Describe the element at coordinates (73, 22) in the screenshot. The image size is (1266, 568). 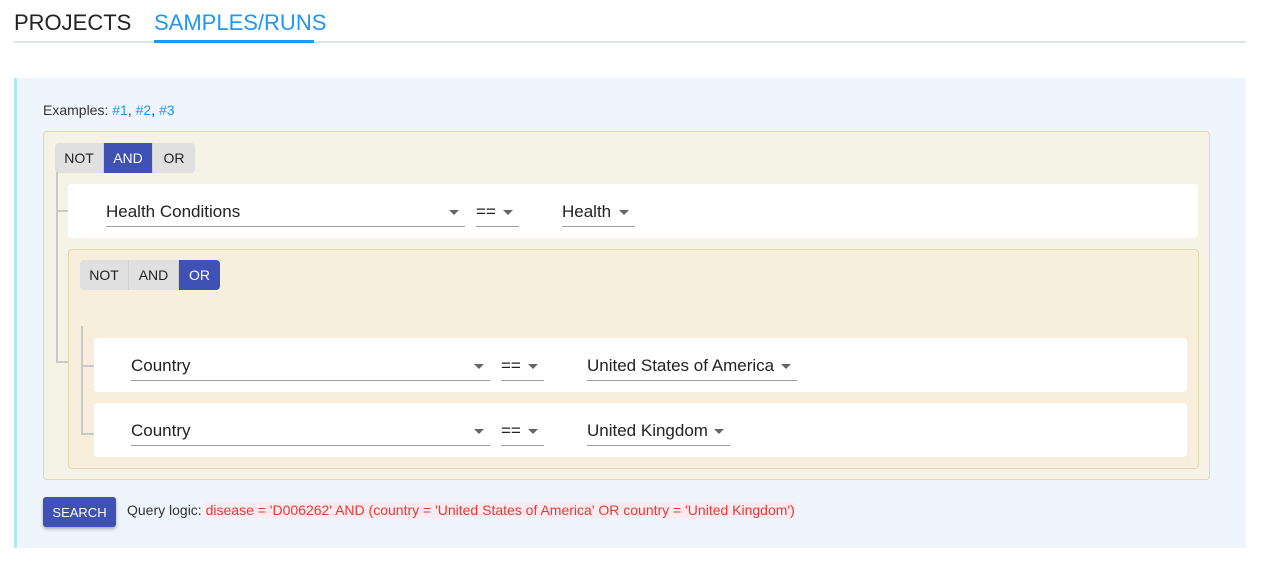
I see `tab-projects: PROJECTS` at that location.